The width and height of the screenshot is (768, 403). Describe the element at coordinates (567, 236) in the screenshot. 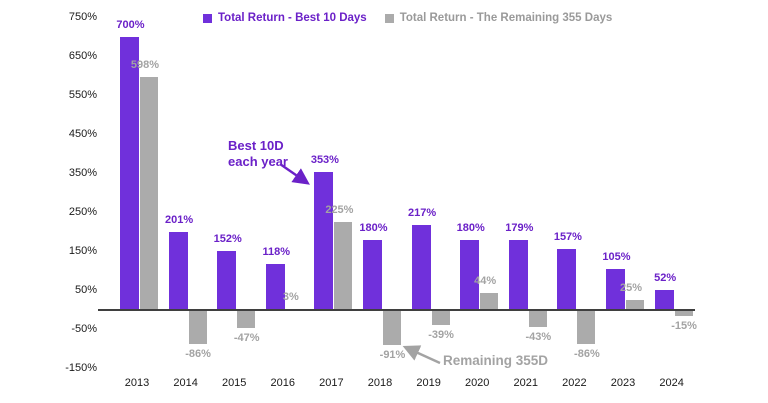

I see `bar-label-best10-2022: 157%` at that location.